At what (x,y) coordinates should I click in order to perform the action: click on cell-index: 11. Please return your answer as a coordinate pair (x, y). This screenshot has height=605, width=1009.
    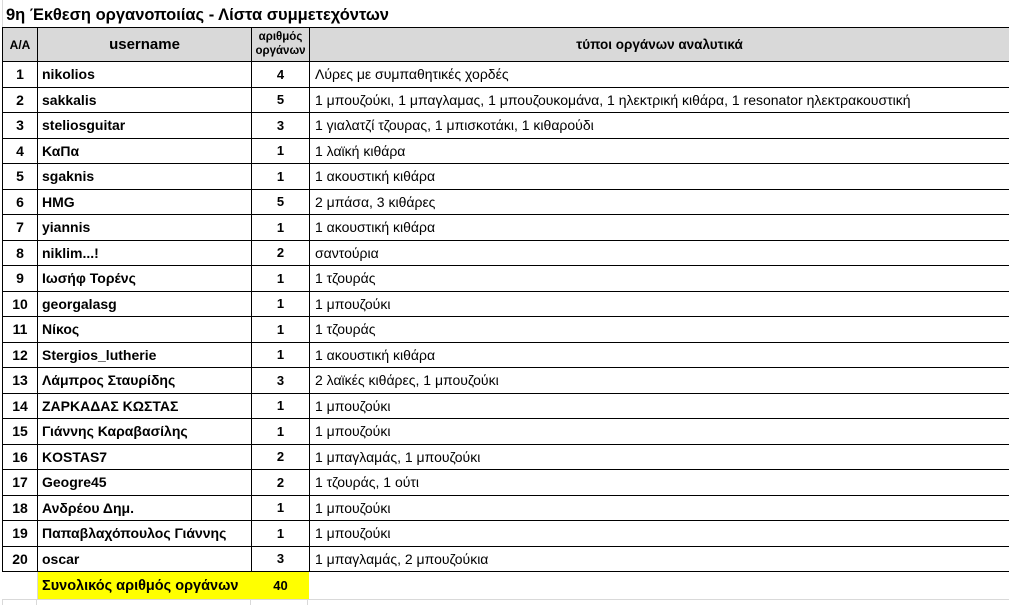
    Looking at the image, I should click on (20, 329).